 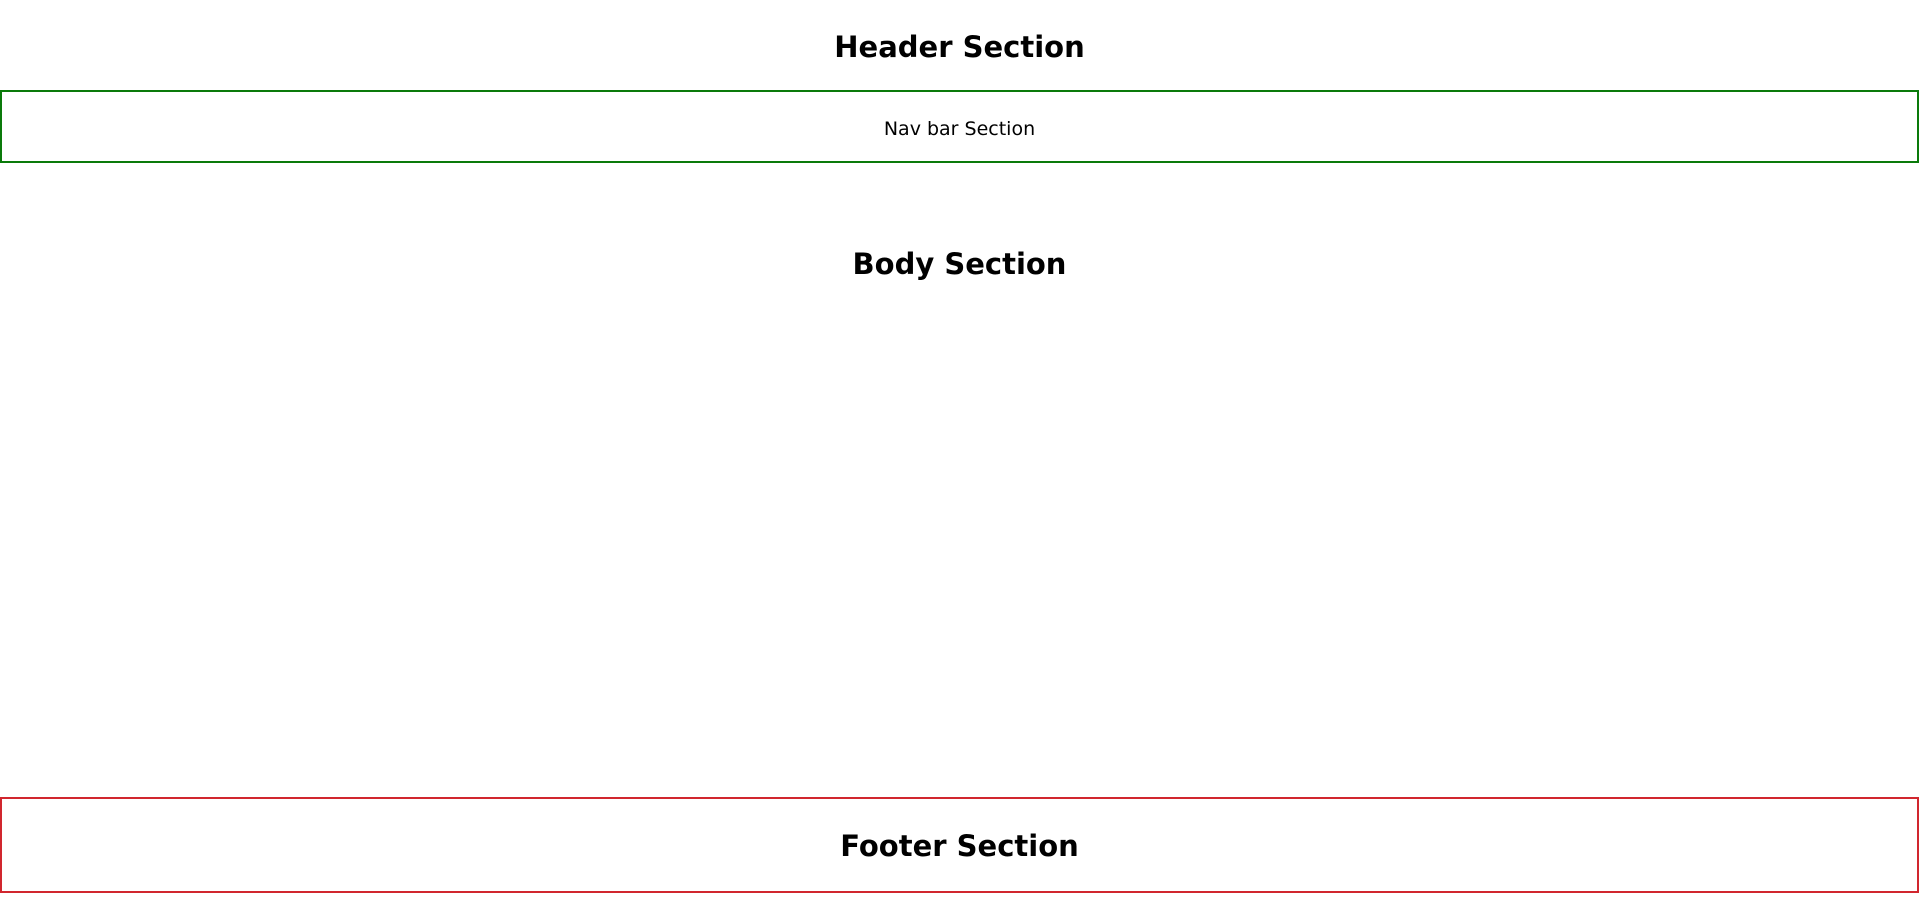 I want to click on footer-section: Footer Section, so click(x=959, y=845).